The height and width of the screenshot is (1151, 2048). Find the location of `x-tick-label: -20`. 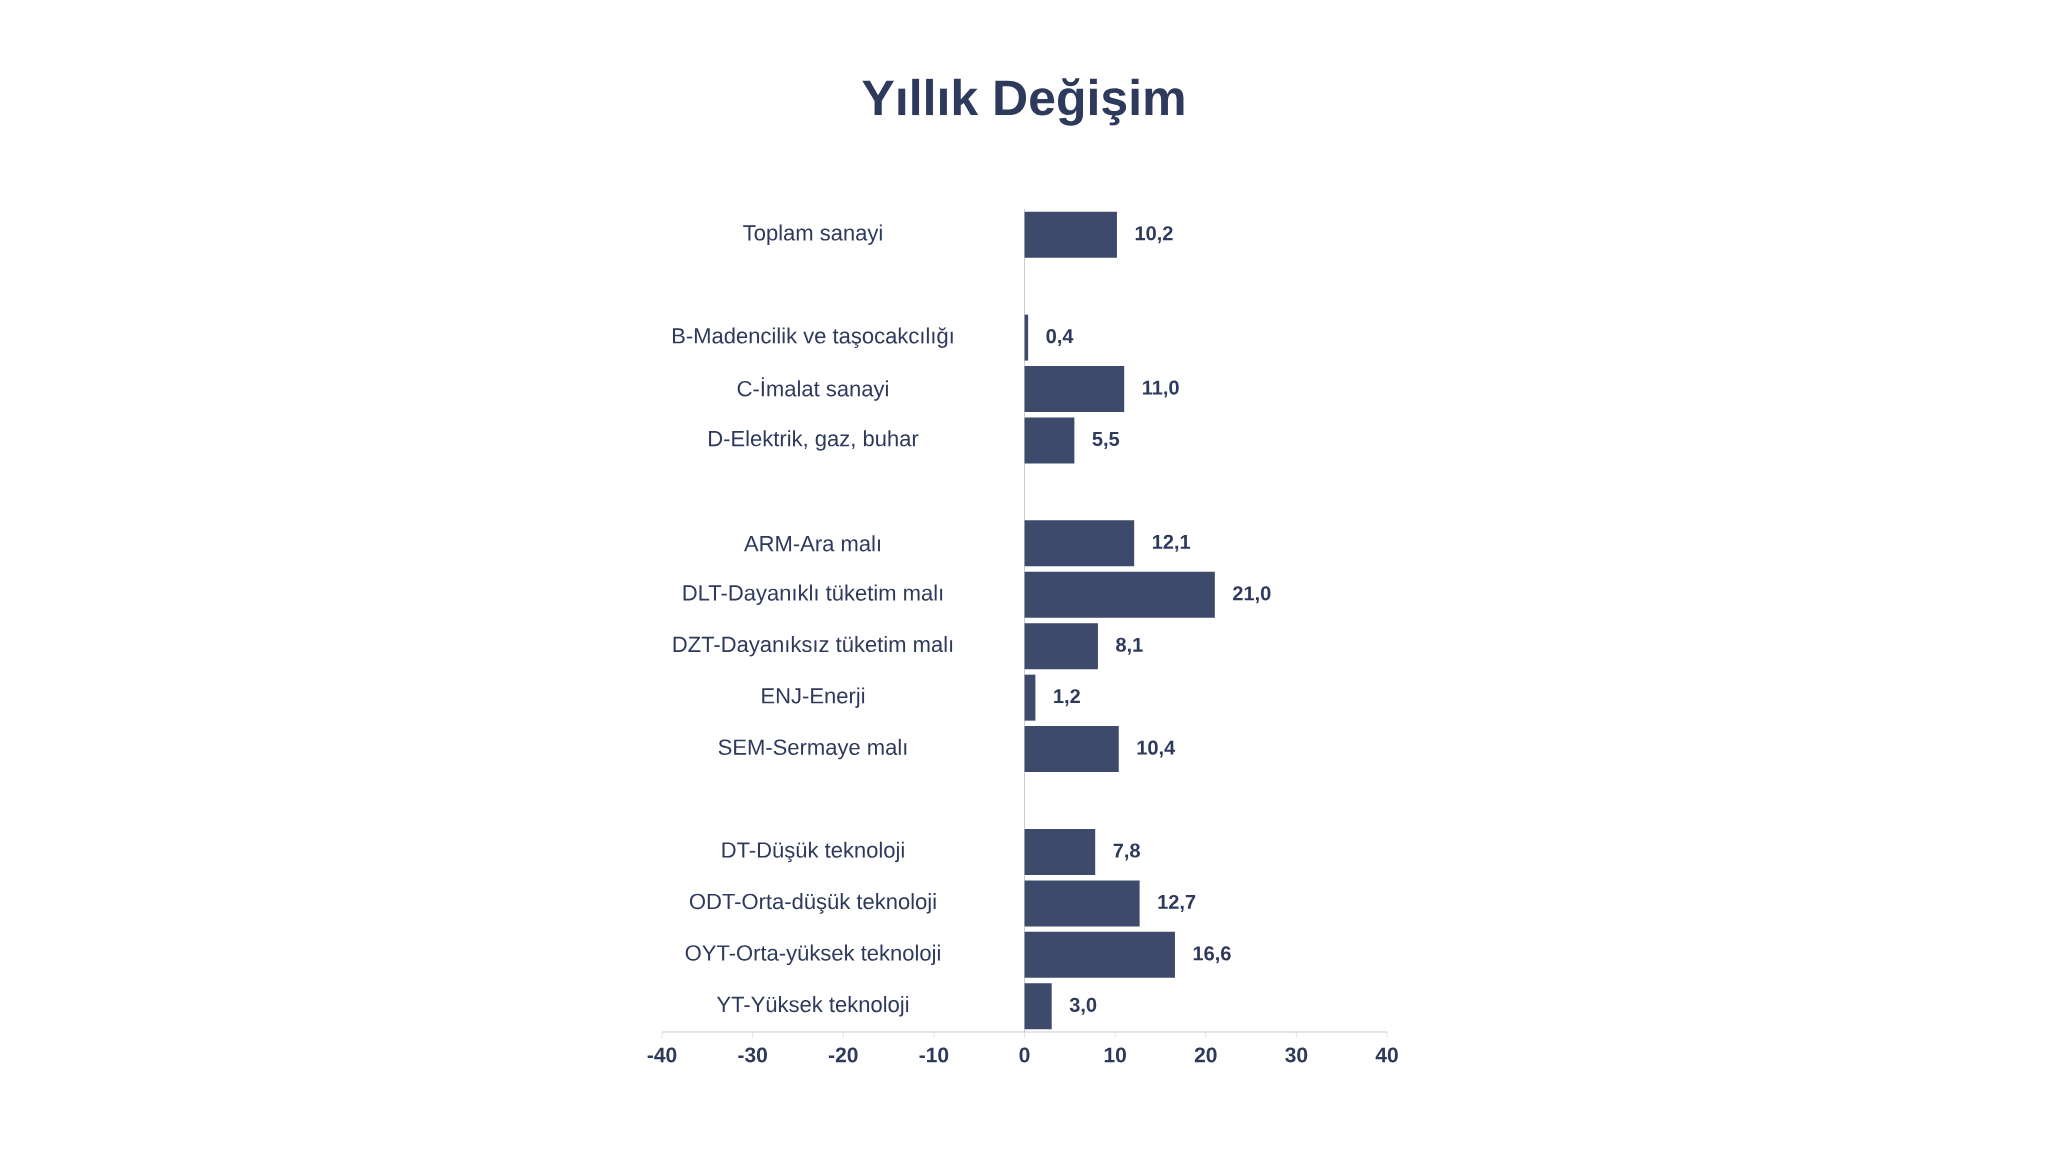

x-tick-label: -20 is located at coordinates (843, 1055).